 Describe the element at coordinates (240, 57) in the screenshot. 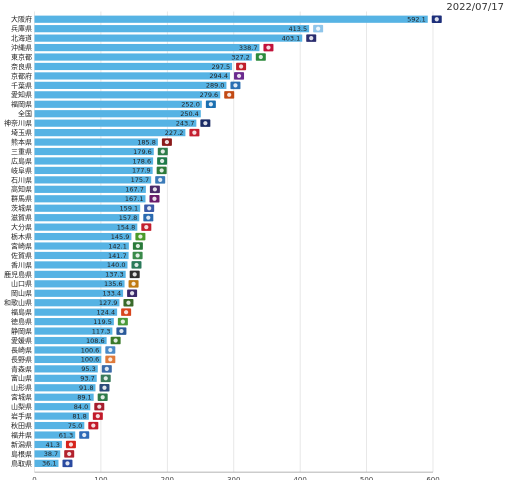

I see `value-label: 327.2` at that location.